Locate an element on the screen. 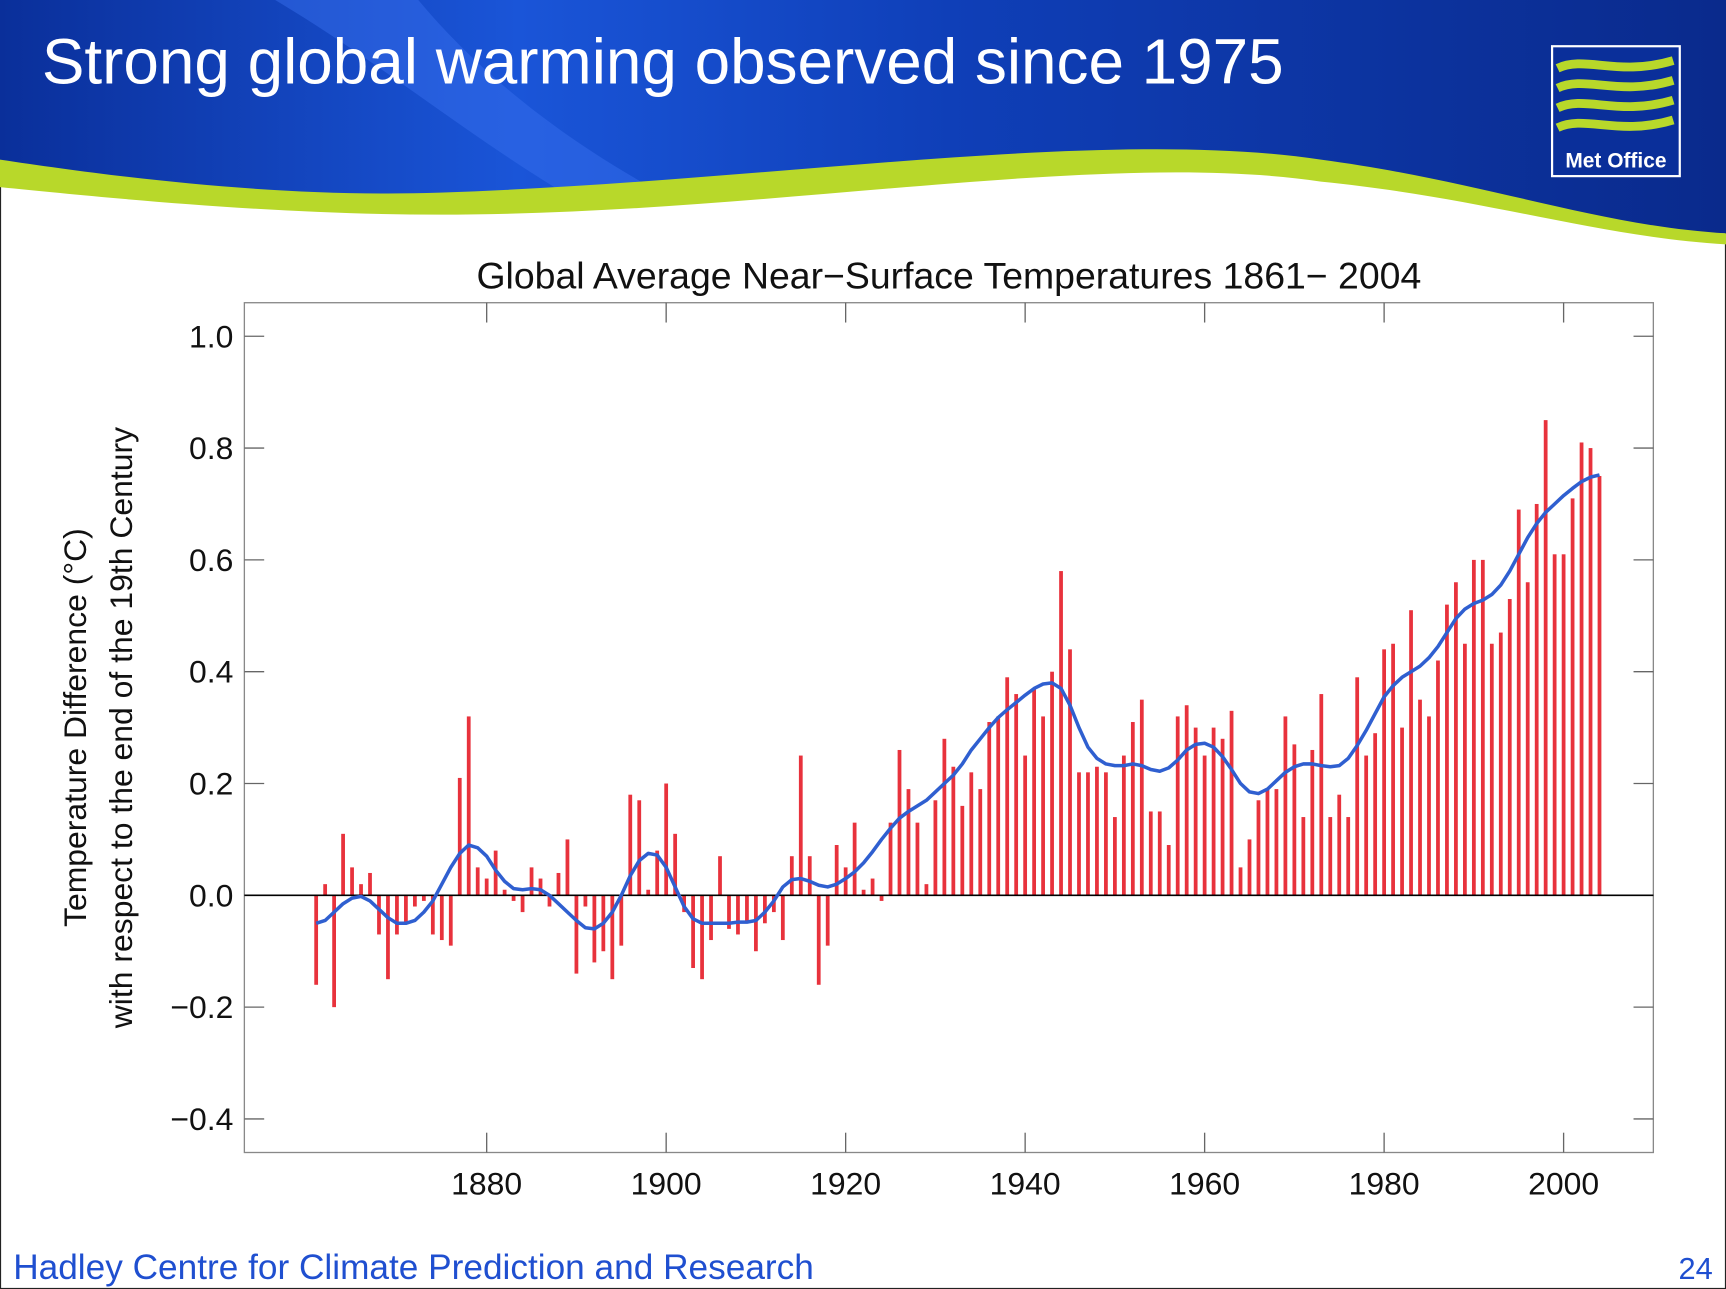 Image resolution: width=1726 pixels, height=1289 pixels. x-tick-label: 2000 is located at coordinates (1563, 1183).